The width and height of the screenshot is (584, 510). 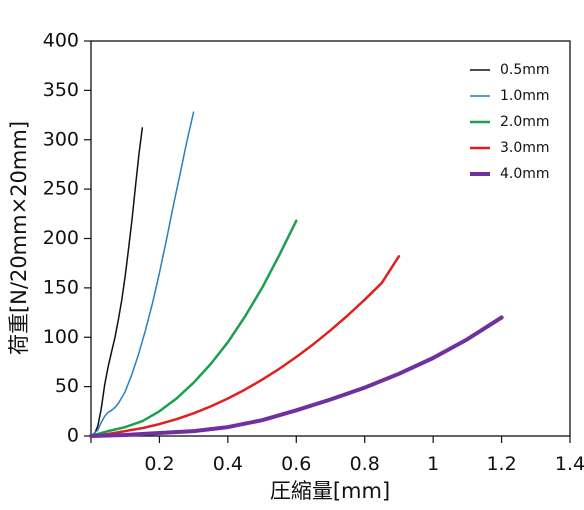 What do you see at coordinates (61, 139) in the screenshot?
I see `y-tick-label: 300` at bounding box center [61, 139].